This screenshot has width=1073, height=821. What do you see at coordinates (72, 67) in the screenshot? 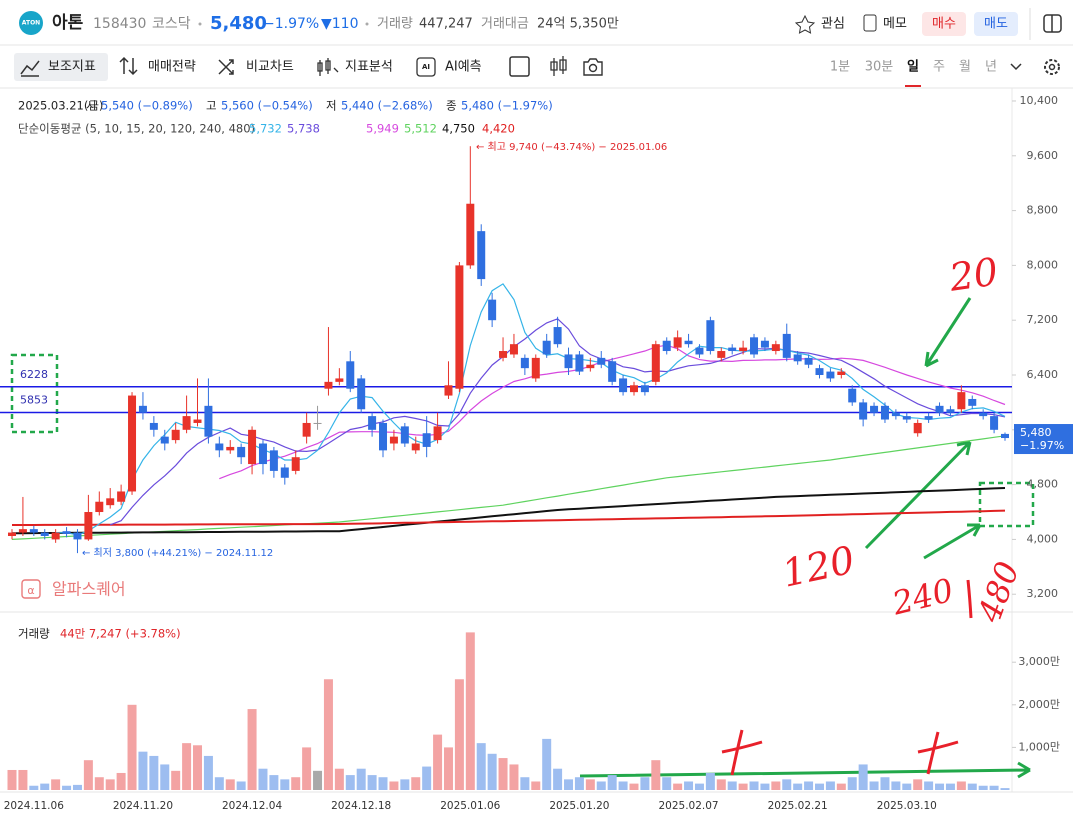
I see `tool-button: 보조지표` at bounding box center [72, 67].